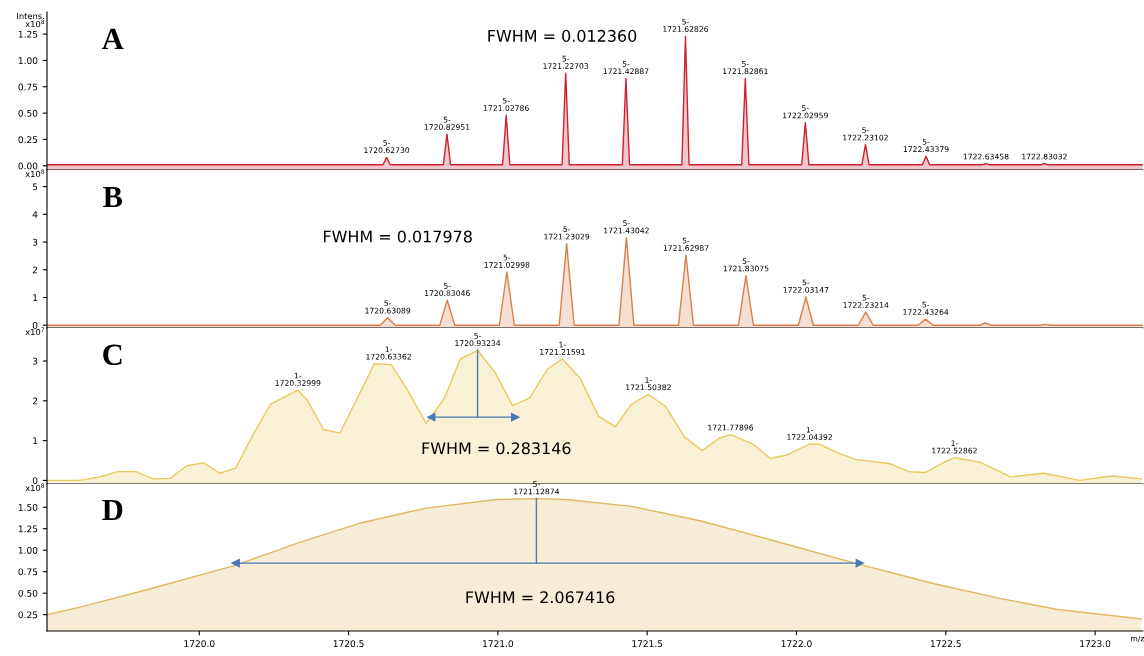  Describe the element at coordinates (112, 509) in the screenshot. I see `chart-title: D` at that location.